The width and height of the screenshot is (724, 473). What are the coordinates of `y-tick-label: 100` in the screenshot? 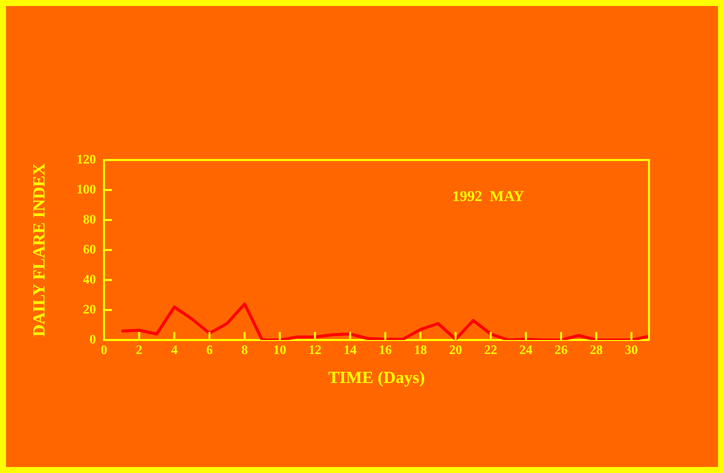 It's located at (86, 188).